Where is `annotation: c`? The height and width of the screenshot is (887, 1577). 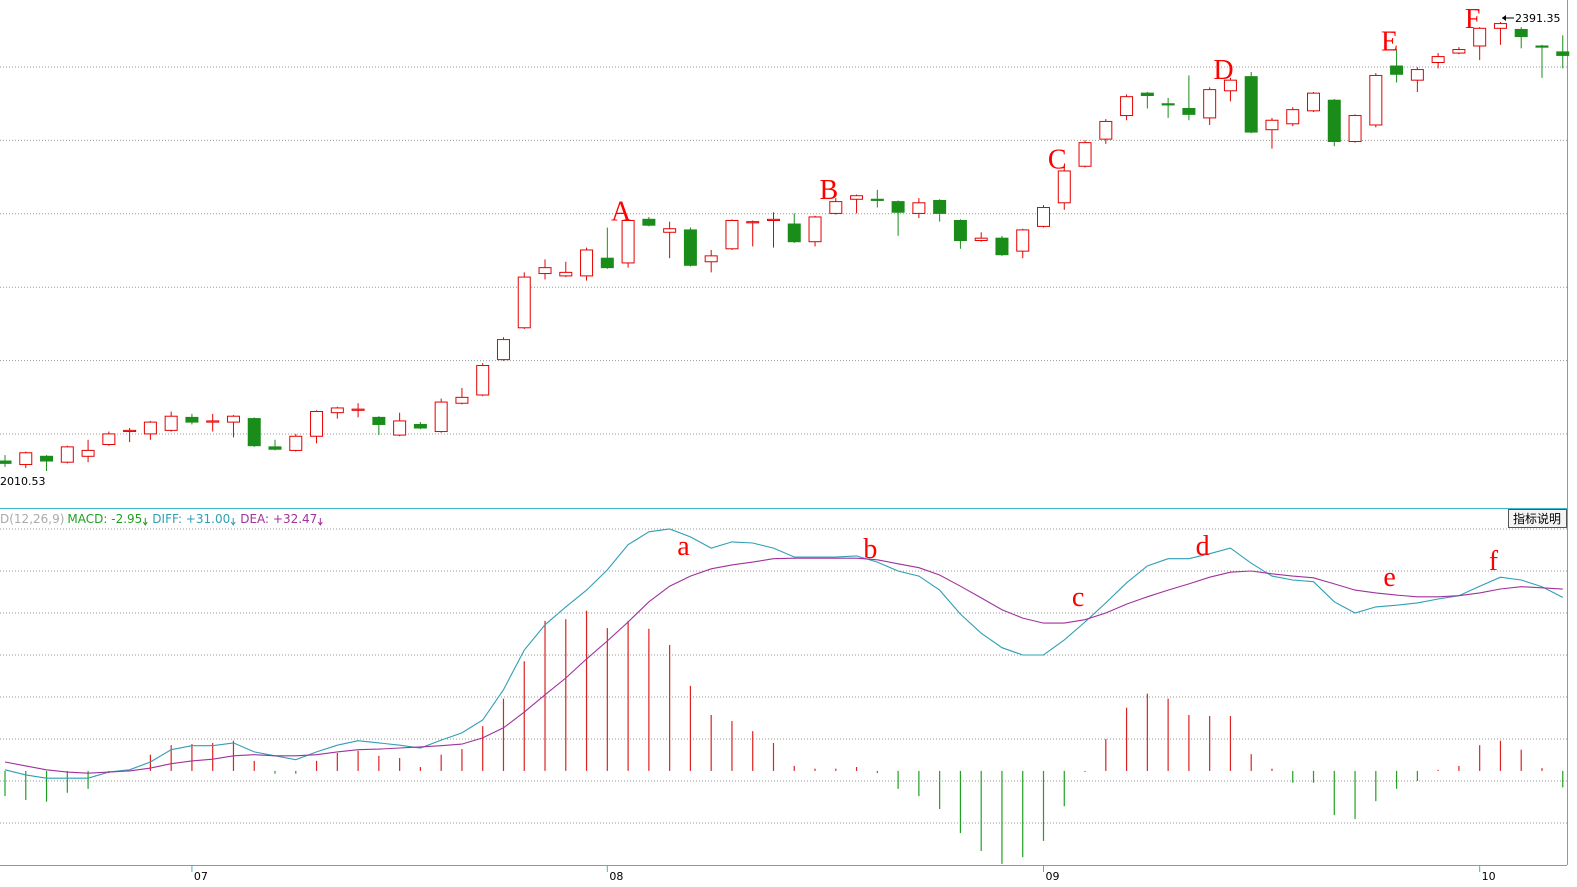 annotation: c is located at coordinates (1078, 597).